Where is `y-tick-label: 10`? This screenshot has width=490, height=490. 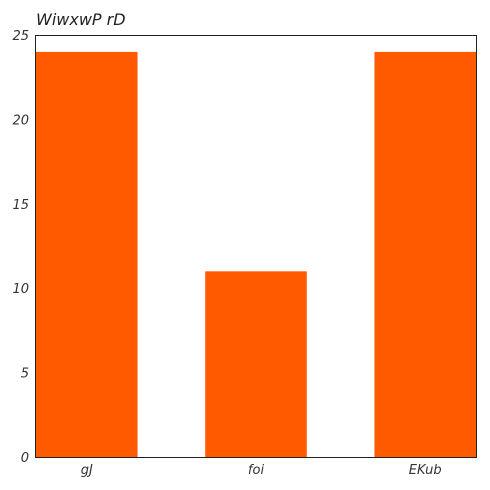 y-tick-label: 10 is located at coordinates (20, 289).